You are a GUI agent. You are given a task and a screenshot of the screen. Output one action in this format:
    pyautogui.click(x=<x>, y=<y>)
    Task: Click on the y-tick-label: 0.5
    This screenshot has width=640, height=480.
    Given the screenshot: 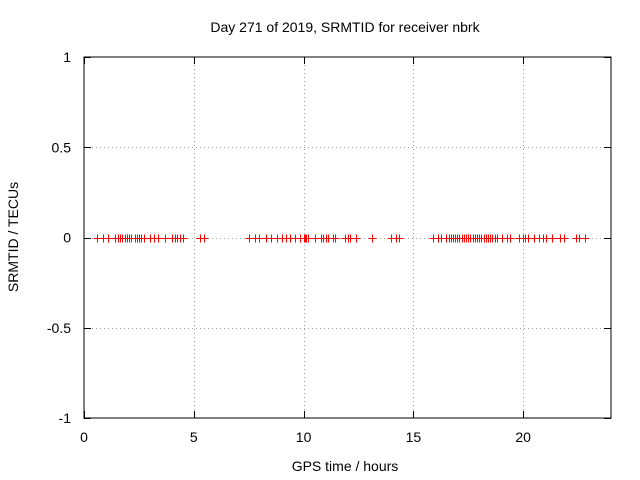 What is the action you would take?
    pyautogui.click(x=62, y=147)
    